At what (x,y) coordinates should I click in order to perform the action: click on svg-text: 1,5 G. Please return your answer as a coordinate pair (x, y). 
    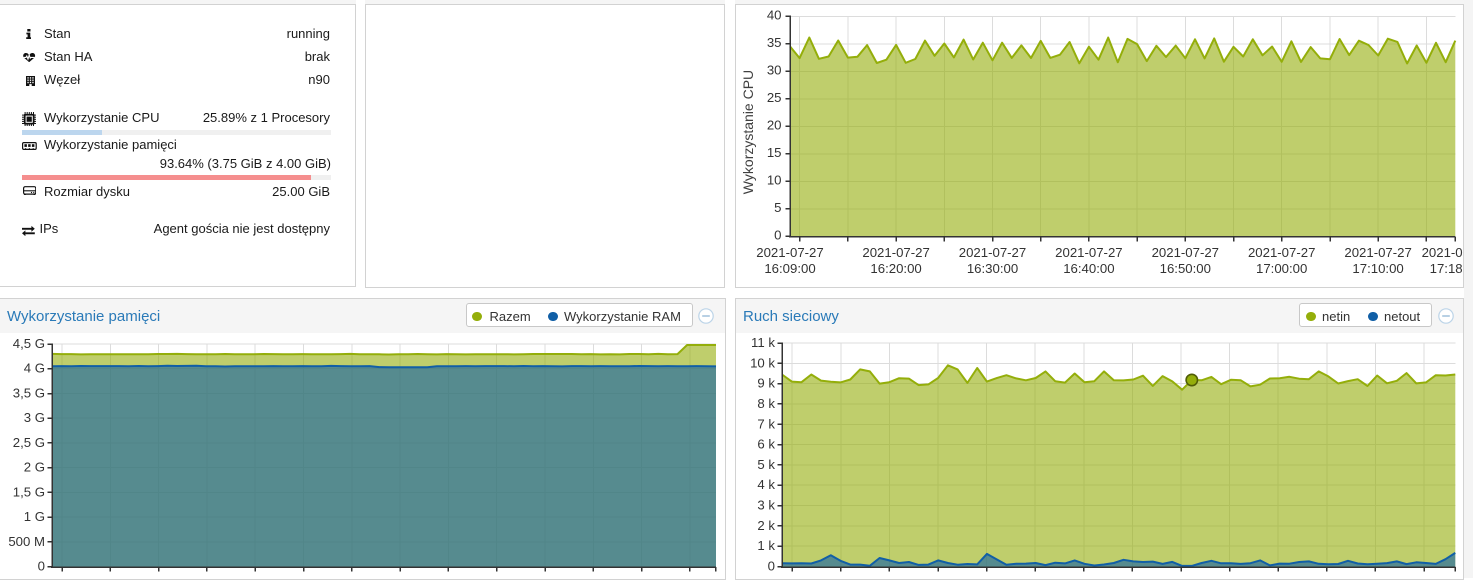
    Looking at the image, I should click on (29, 491).